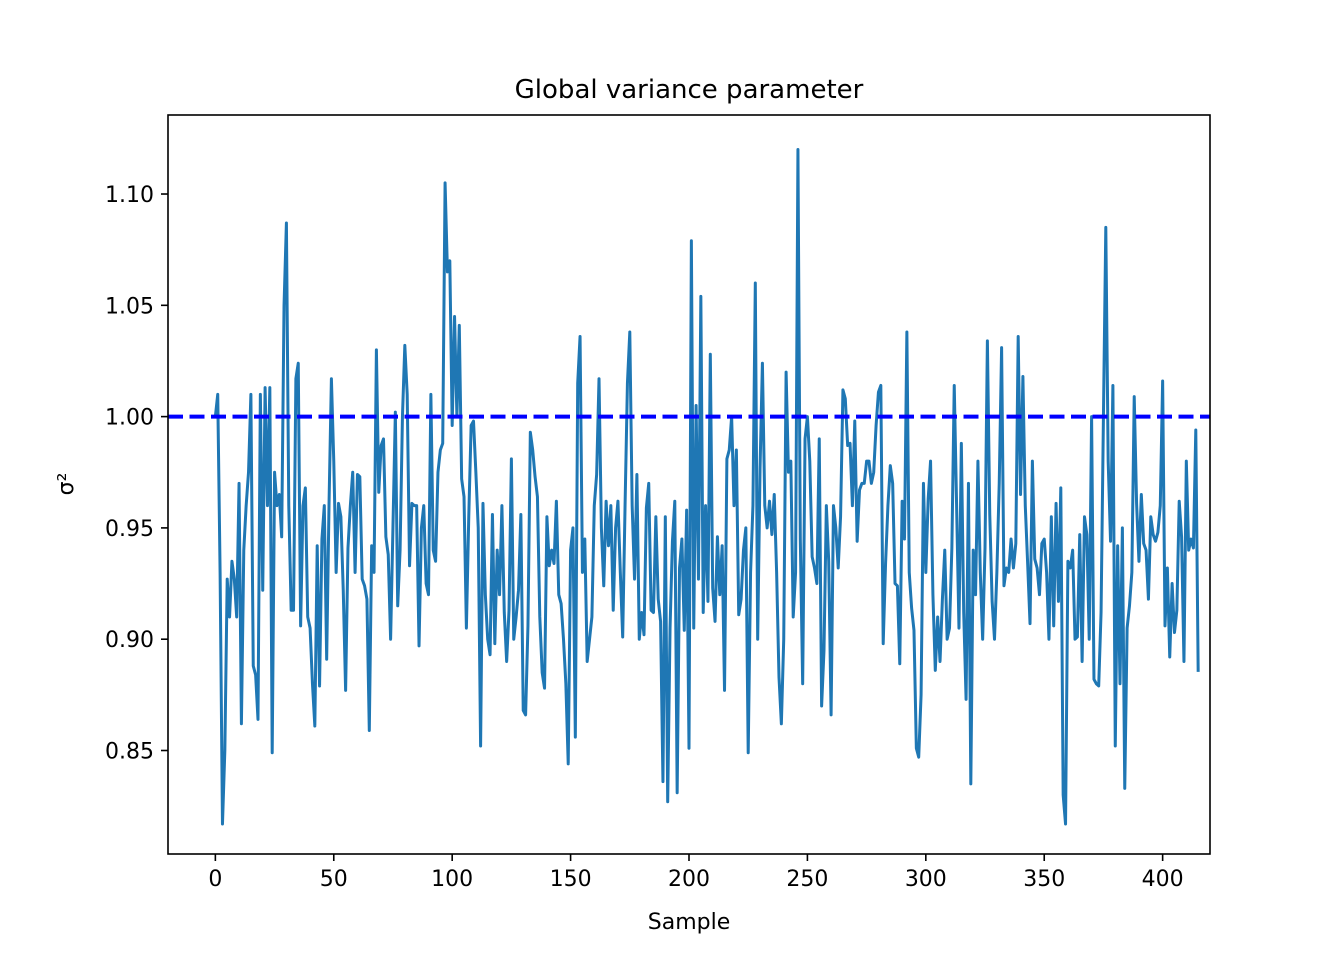  Describe the element at coordinates (66, 484) in the screenshot. I see `y-axis-label: σ²` at that location.